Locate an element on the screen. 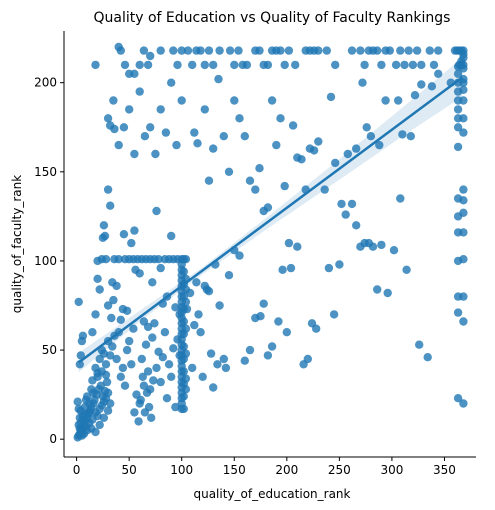 Image resolution: width=495 pixels, height=510 pixels. x-tick-label: 200 is located at coordinates (286, 470).